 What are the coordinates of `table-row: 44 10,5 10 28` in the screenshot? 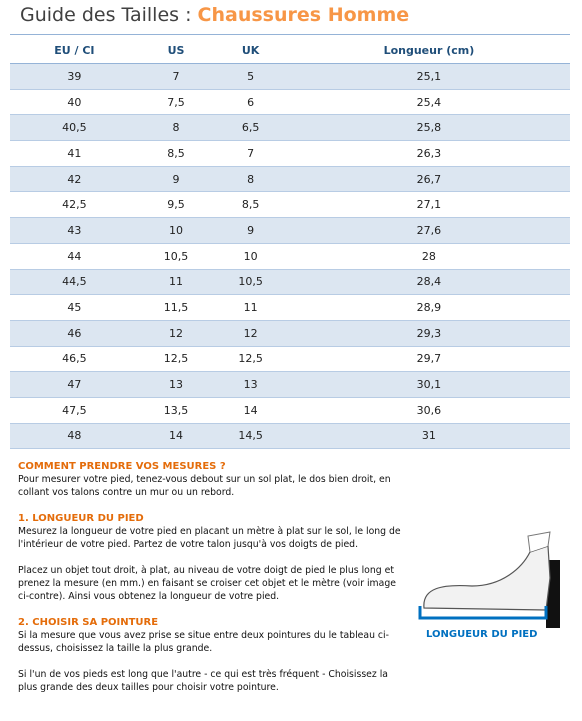 It's located at (290, 256).